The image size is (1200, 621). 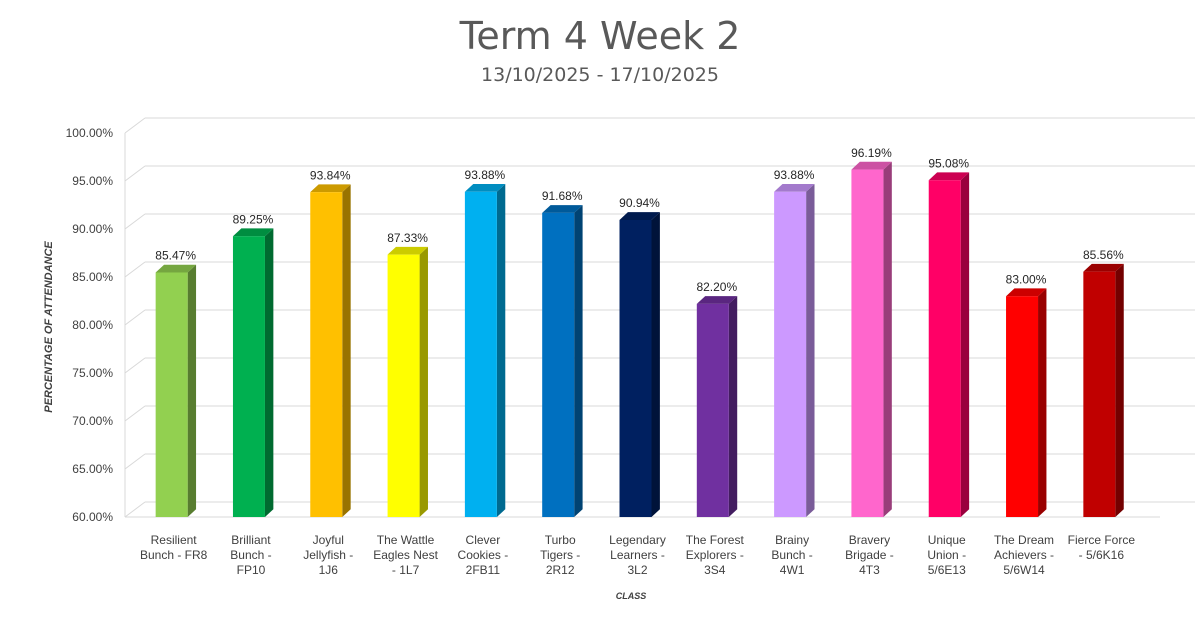 I want to click on y-tick-label: 80.00%, so click(x=92, y=325).